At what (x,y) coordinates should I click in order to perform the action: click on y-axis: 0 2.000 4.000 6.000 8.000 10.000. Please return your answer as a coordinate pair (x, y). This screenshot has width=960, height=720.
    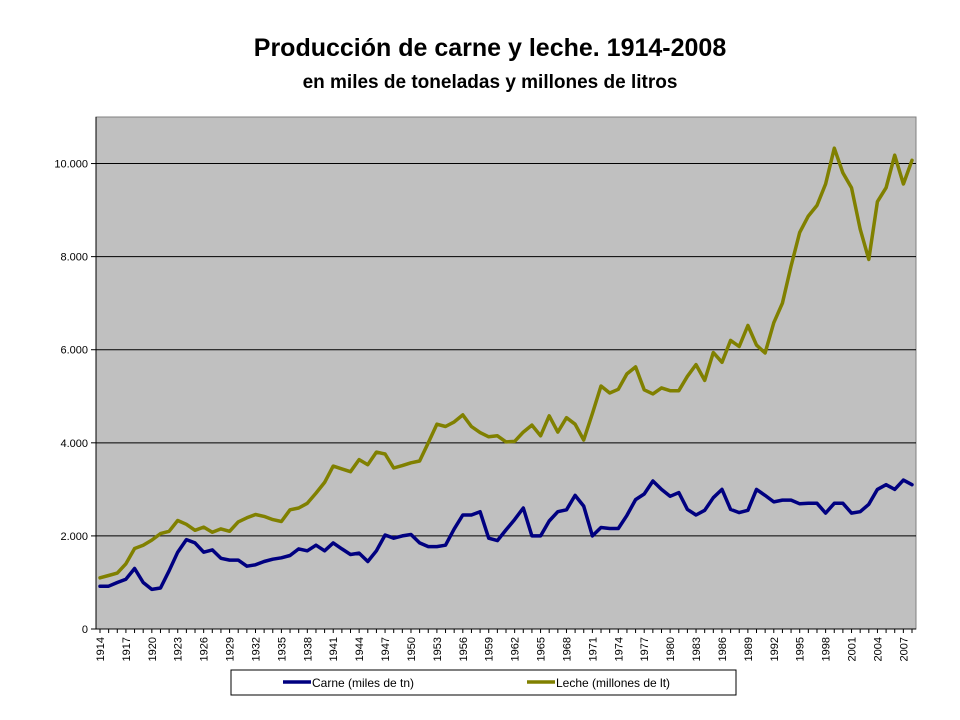
    Looking at the image, I should click on (75, 376).